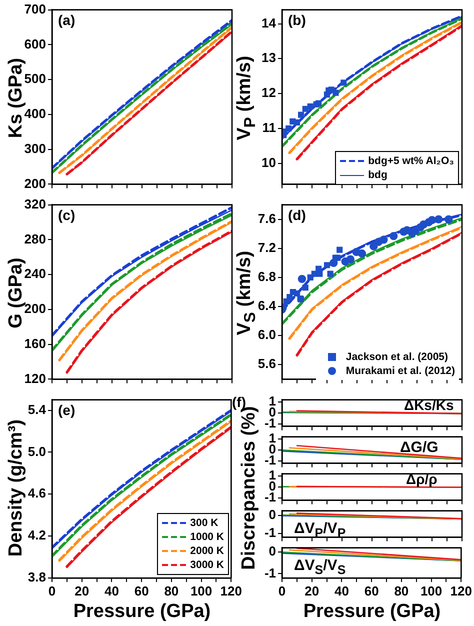 The width and height of the screenshot is (474, 626). What do you see at coordinates (16, 488) in the screenshot?
I see `y-axis-title: Density (g/cm³)` at bounding box center [16, 488].